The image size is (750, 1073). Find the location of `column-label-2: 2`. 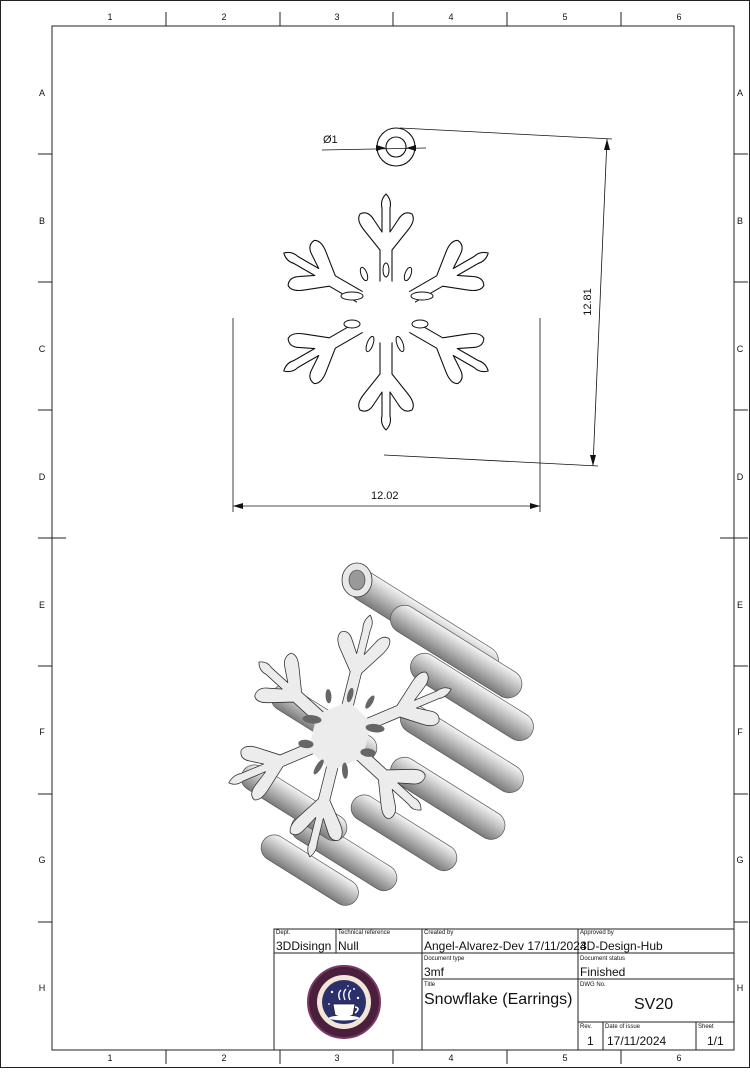

column-label-2: 2 is located at coordinates (224, 17).